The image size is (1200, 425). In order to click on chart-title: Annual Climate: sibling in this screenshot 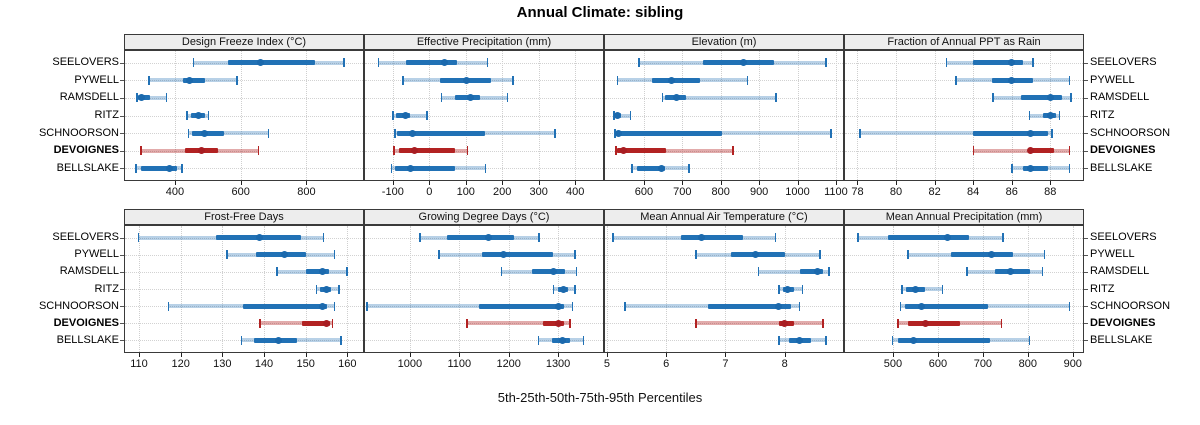, I will do `click(600, 12)`.